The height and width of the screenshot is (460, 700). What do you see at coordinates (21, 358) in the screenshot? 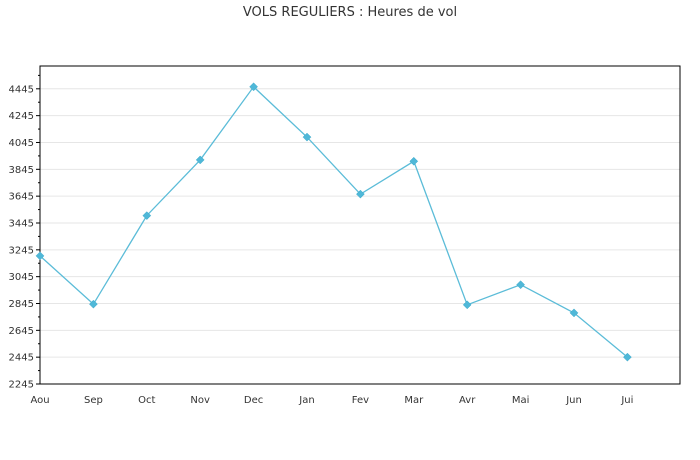
I see `y-tick-label: 2445` at bounding box center [21, 358].